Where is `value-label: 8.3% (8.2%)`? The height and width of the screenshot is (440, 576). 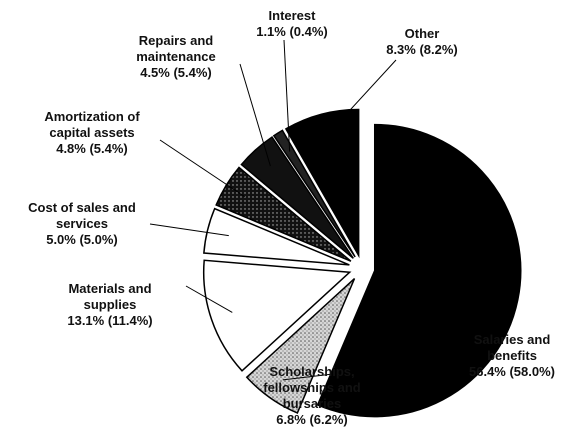
value-label: 8.3% (8.2%) is located at coordinates (422, 49).